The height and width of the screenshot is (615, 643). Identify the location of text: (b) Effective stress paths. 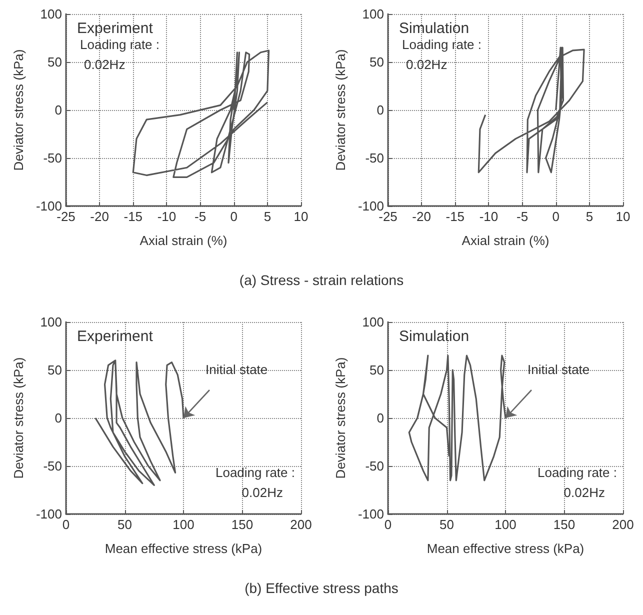
(322, 588).